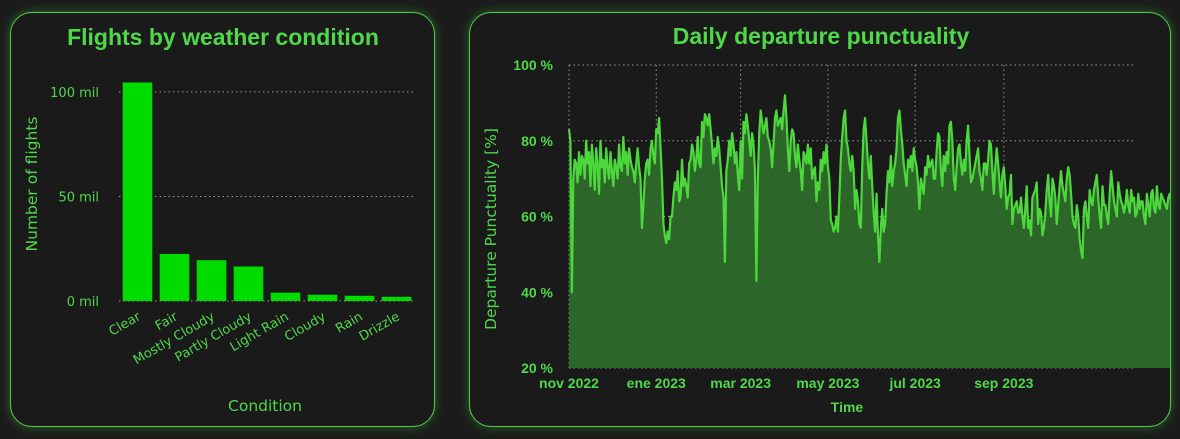 The height and width of the screenshot is (439, 1180). What do you see at coordinates (74, 93) in the screenshot?
I see `y-tick-label: 100 mil` at bounding box center [74, 93].